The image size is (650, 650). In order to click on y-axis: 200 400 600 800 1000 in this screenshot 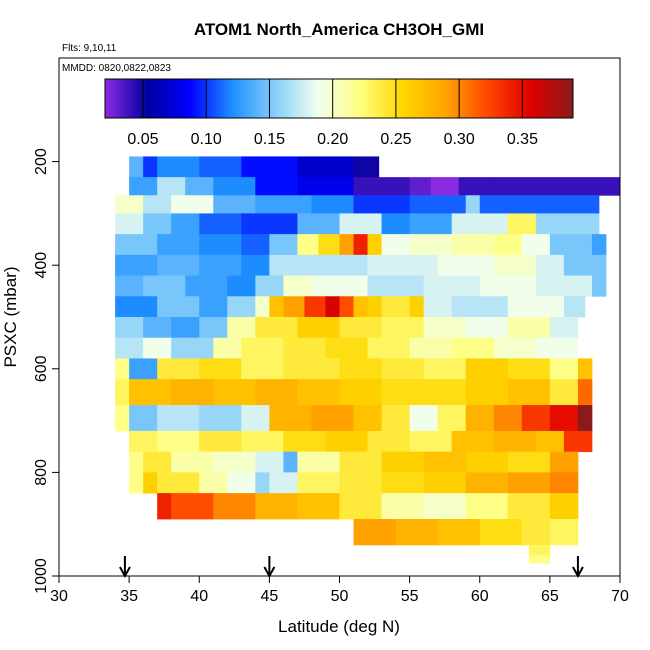, I will do `click(46, 371)`.